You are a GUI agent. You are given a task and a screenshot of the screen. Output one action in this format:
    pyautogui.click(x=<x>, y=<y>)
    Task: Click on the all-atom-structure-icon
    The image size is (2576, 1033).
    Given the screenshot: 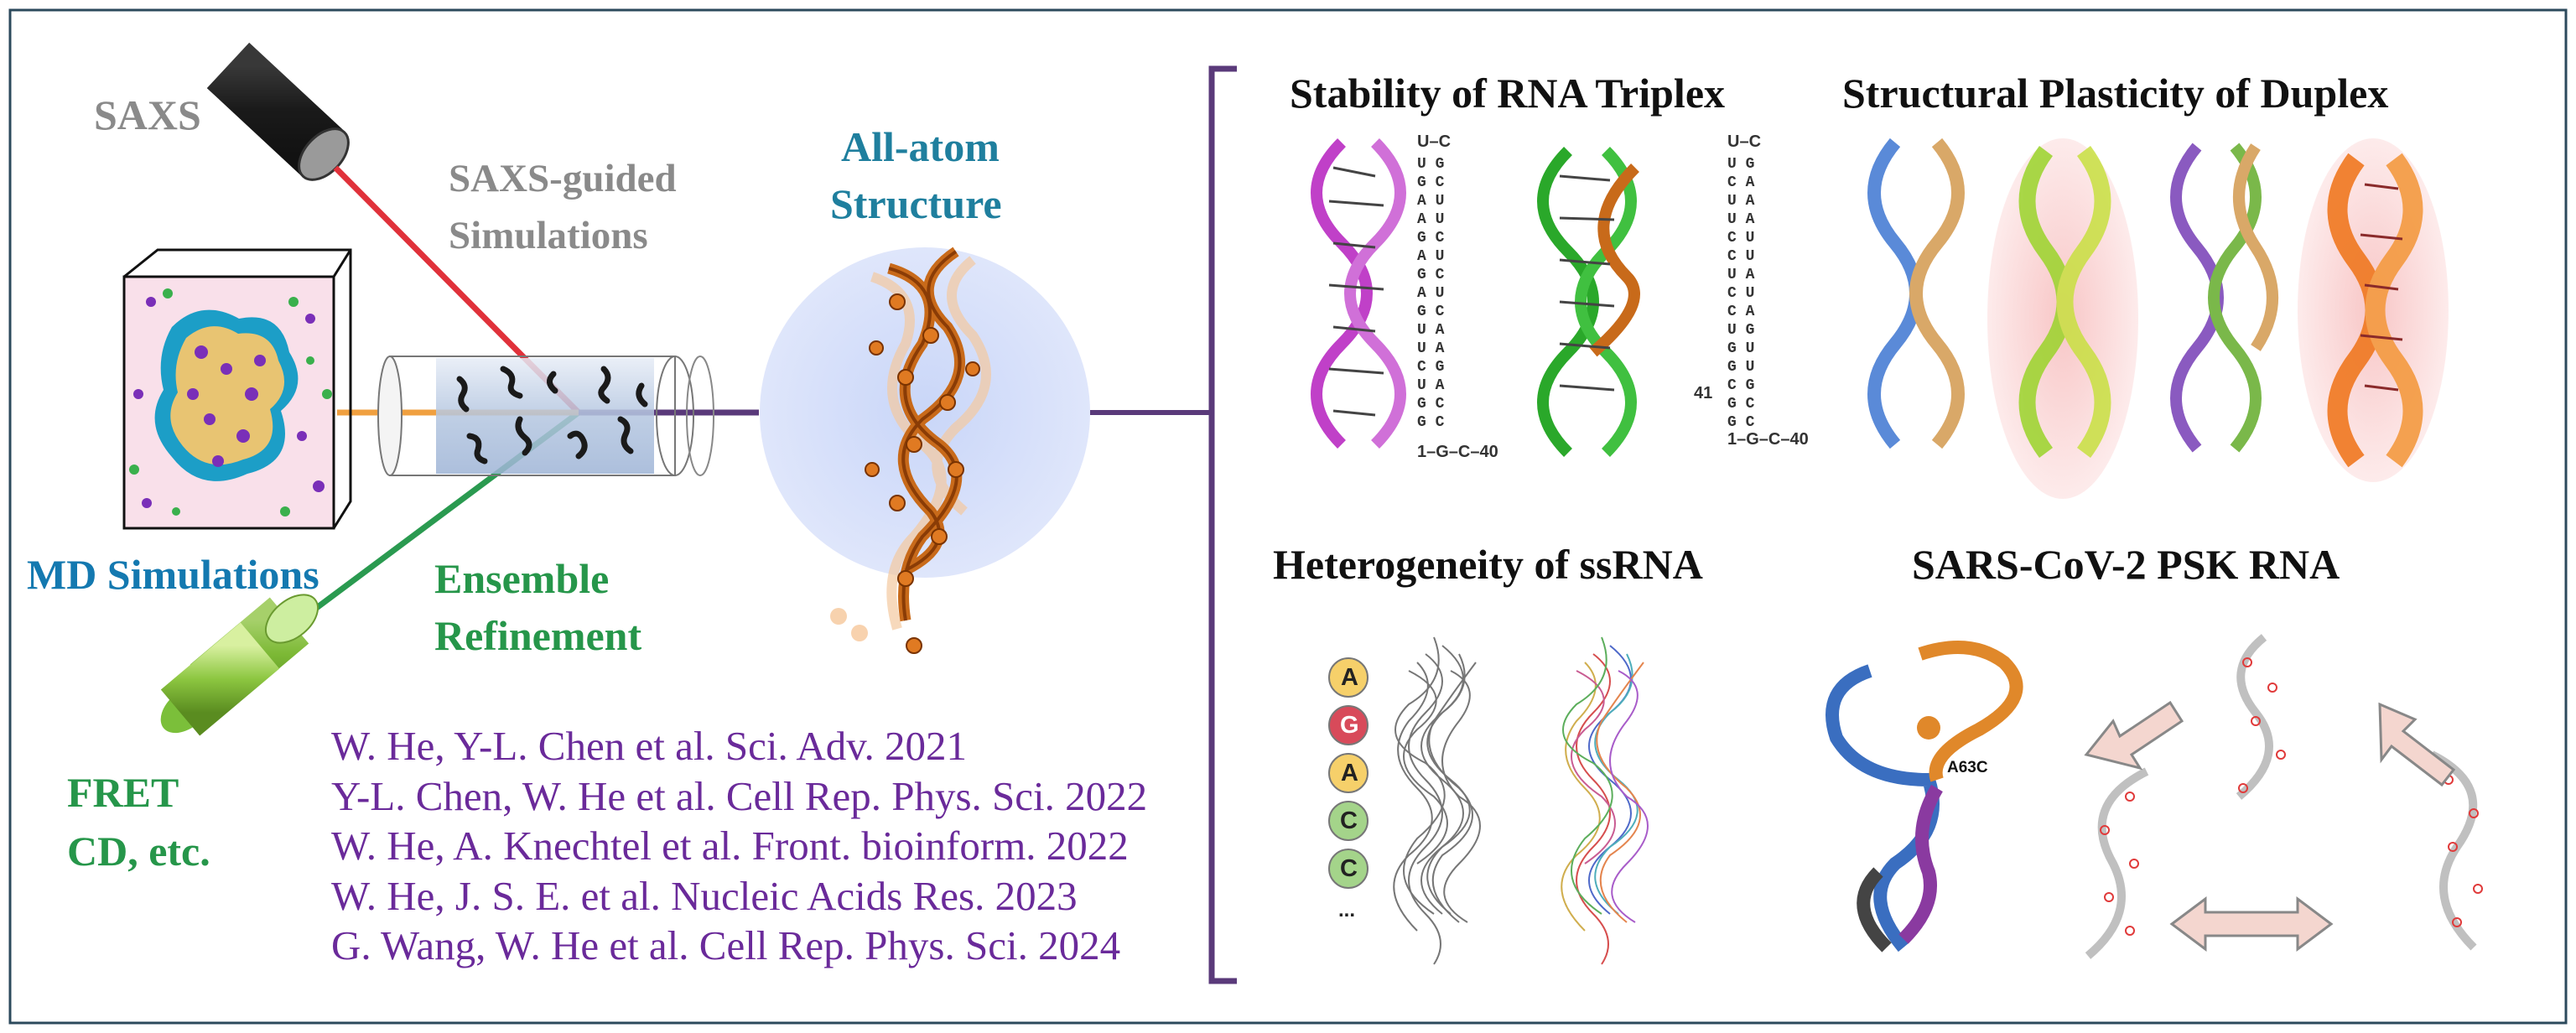 What is the action you would take?
    pyautogui.click(x=925, y=451)
    